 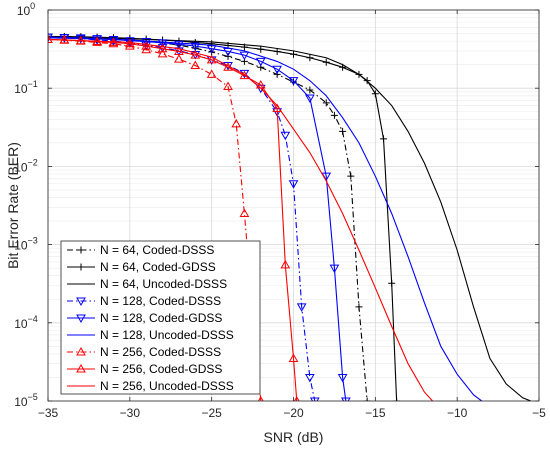 I want to click on x-tick-label: −20, so click(x=293, y=413).